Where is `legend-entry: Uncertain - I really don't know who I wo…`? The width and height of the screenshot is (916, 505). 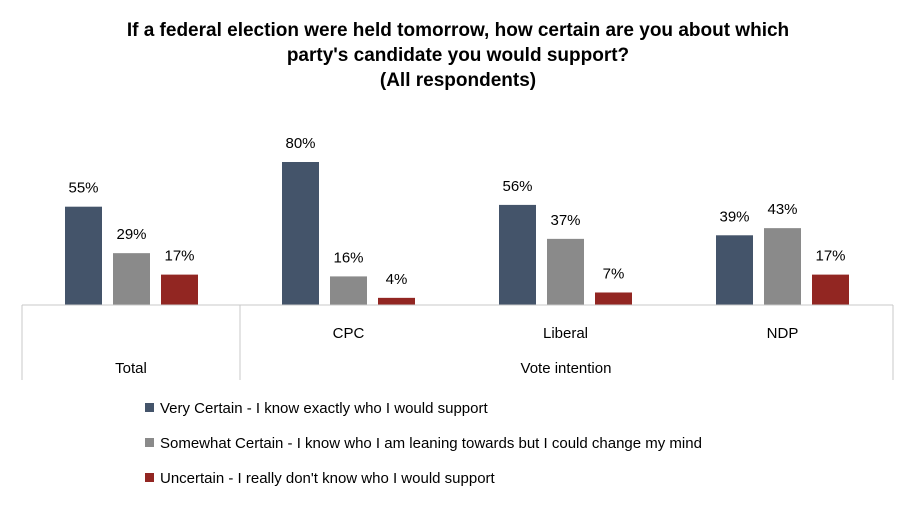 legend-entry: Uncertain - I really don't know who I wo… is located at coordinates (328, 478).